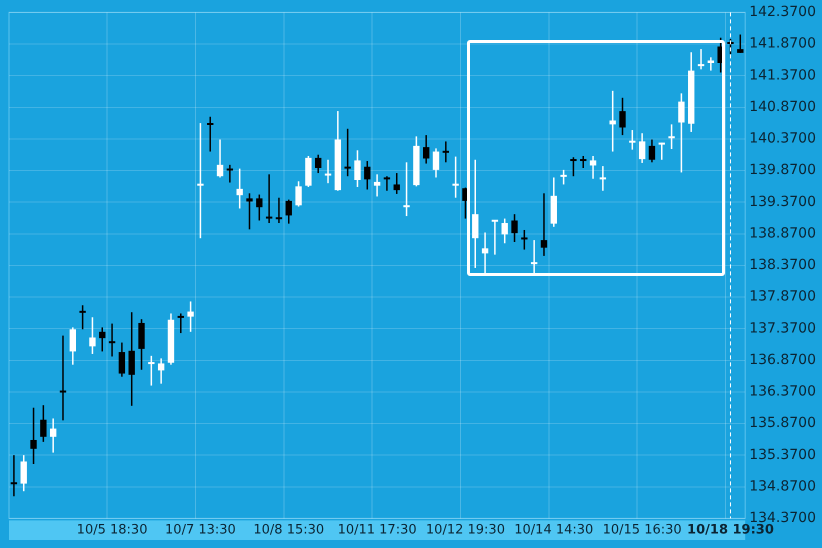 Image resolution: width=822 pixels, height=548 pixels. I want to click on y-tick-label: 136.3700, so click(782, 392).